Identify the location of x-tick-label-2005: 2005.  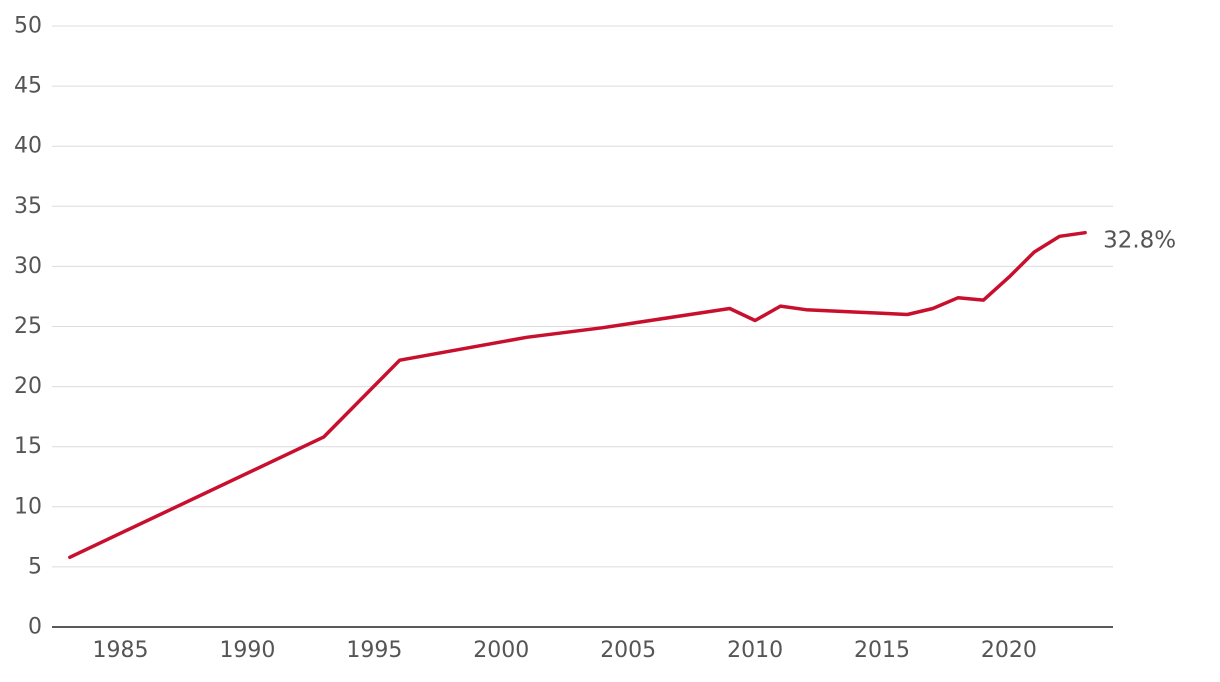
(628, 650).